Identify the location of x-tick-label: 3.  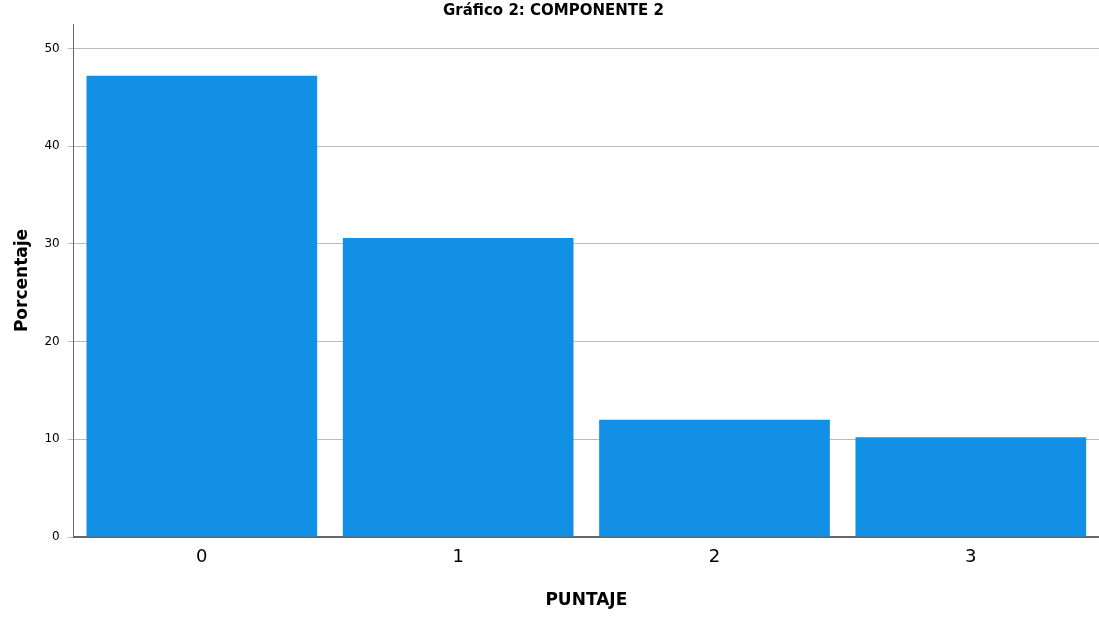
(971, 556).